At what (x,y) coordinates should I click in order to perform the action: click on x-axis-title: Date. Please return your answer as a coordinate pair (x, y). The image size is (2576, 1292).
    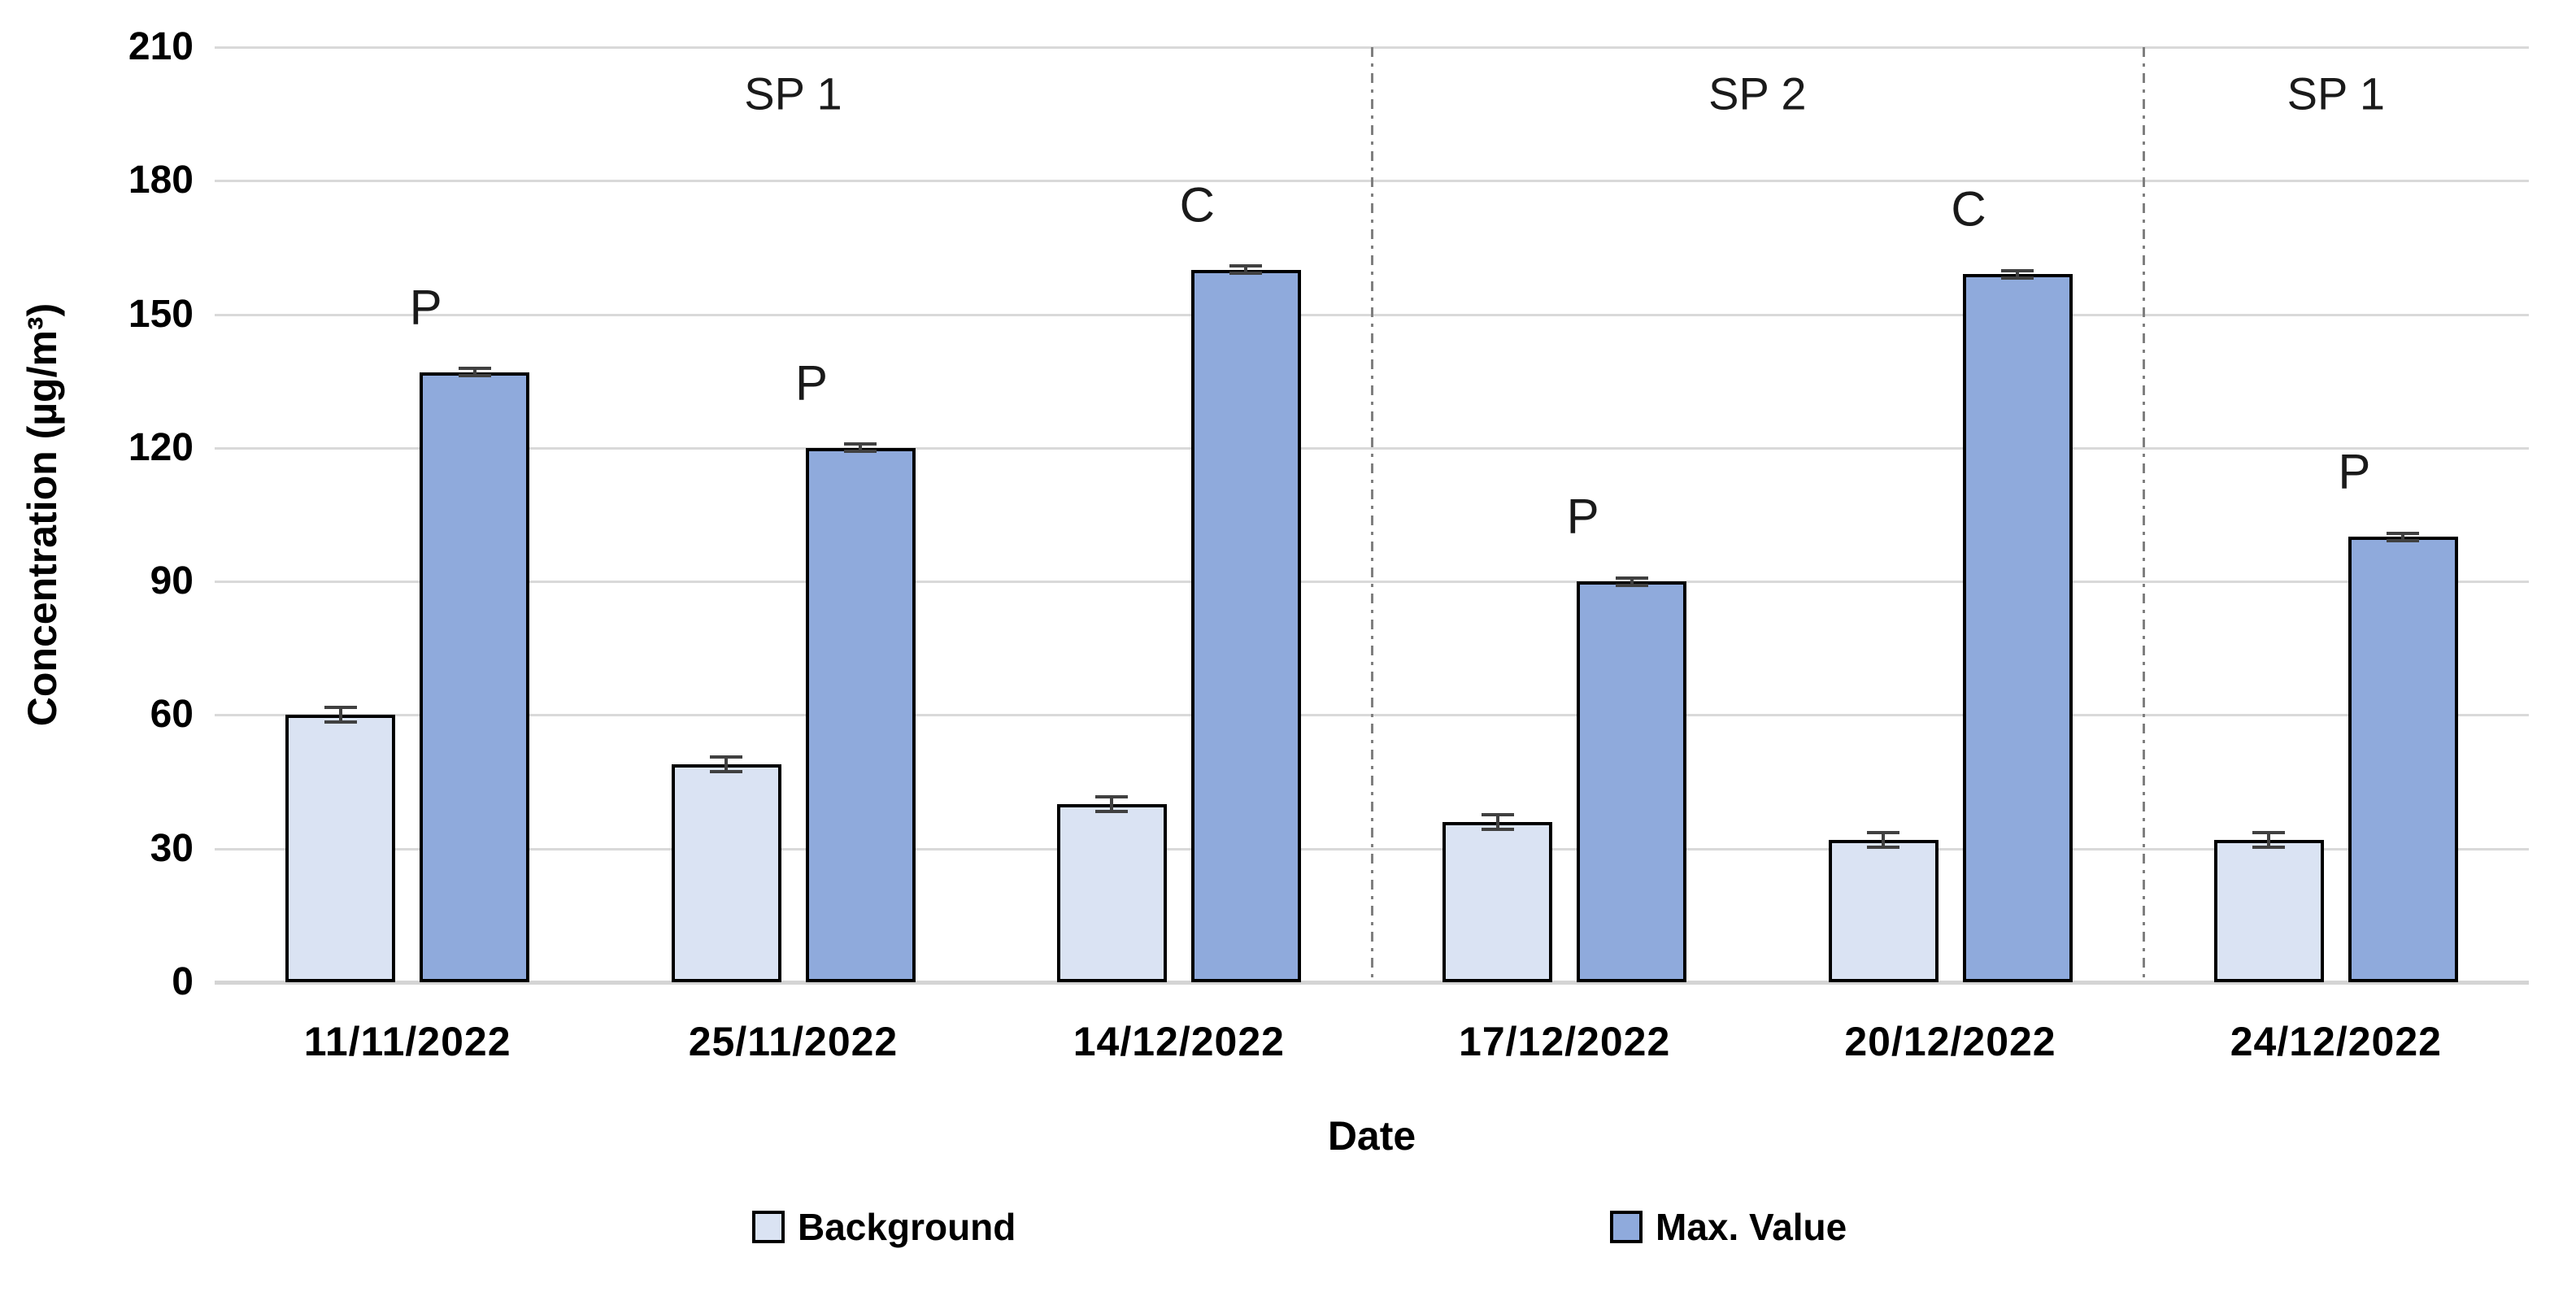
    Looking at the image, I should click on (1372, 1136).